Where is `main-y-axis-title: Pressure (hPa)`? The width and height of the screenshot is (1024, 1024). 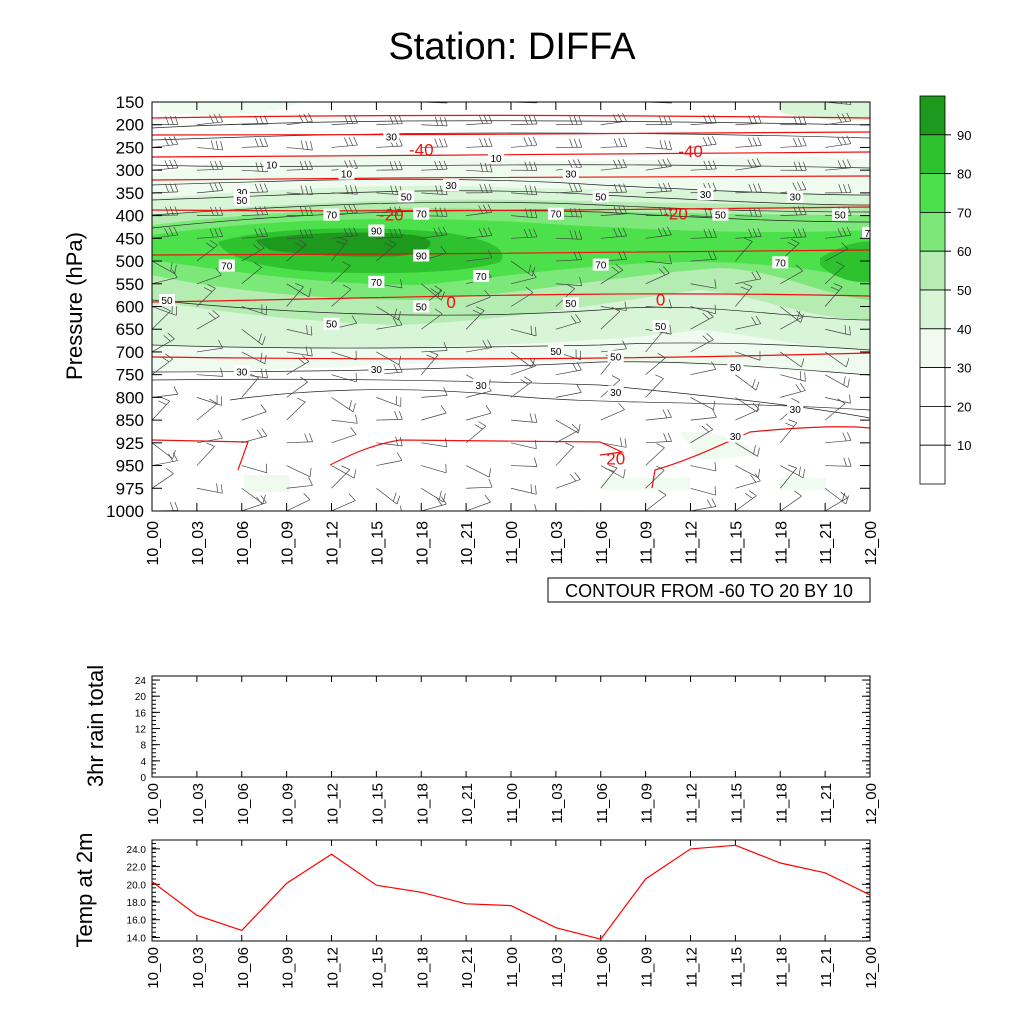
main-y-axis-title: Pressure (hPa) is located at coordinates (74, 306).